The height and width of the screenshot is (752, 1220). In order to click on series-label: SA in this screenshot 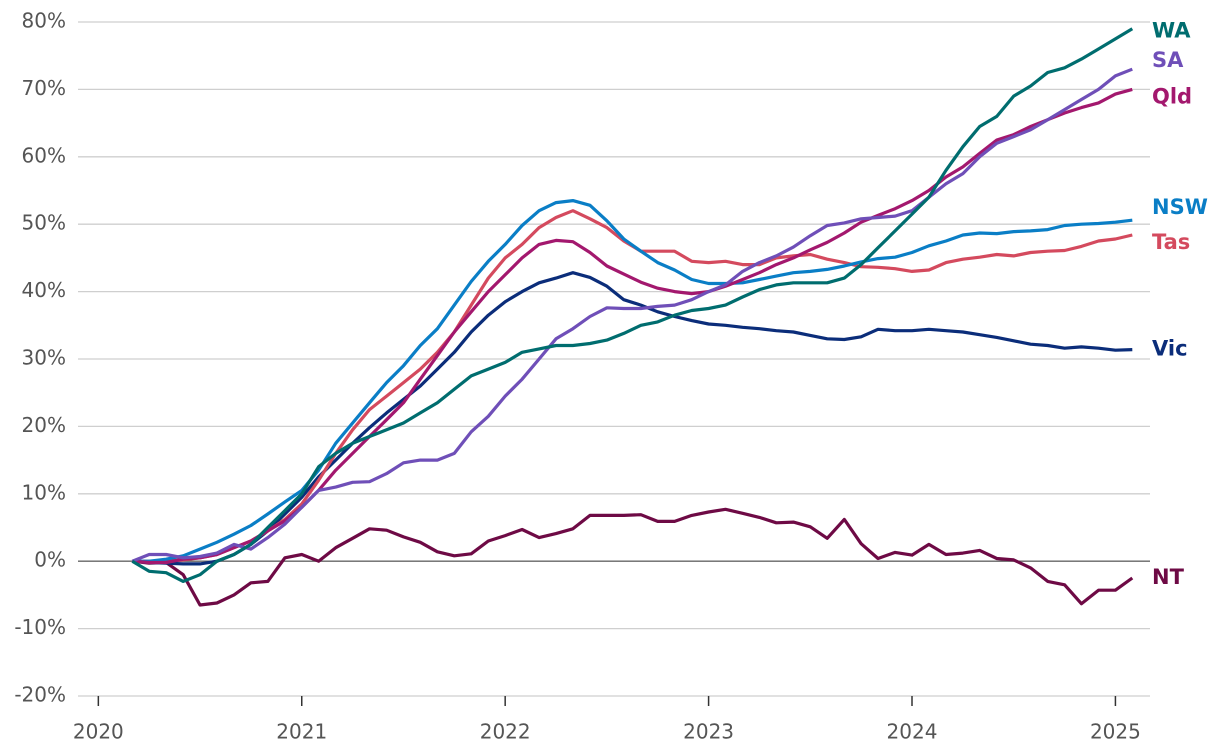, I will do `click(1168, 60)`.